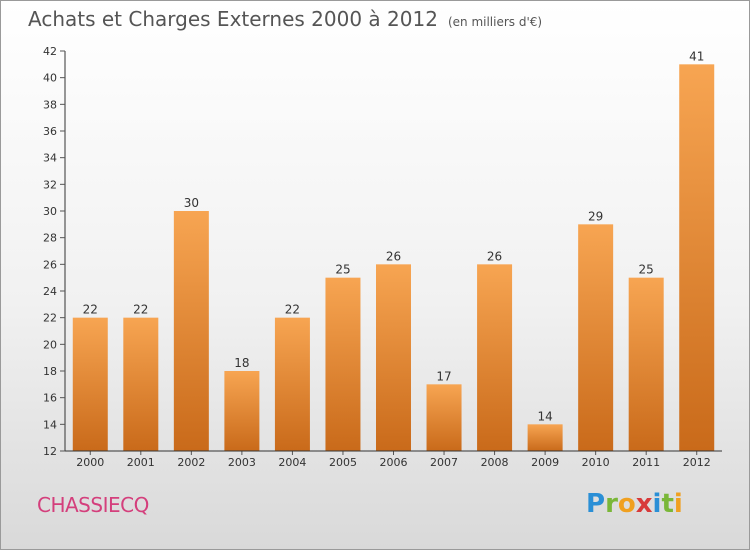 The width and height of the screenshot is (750, 550). I want to click on bar-2012, so click(697, 258).